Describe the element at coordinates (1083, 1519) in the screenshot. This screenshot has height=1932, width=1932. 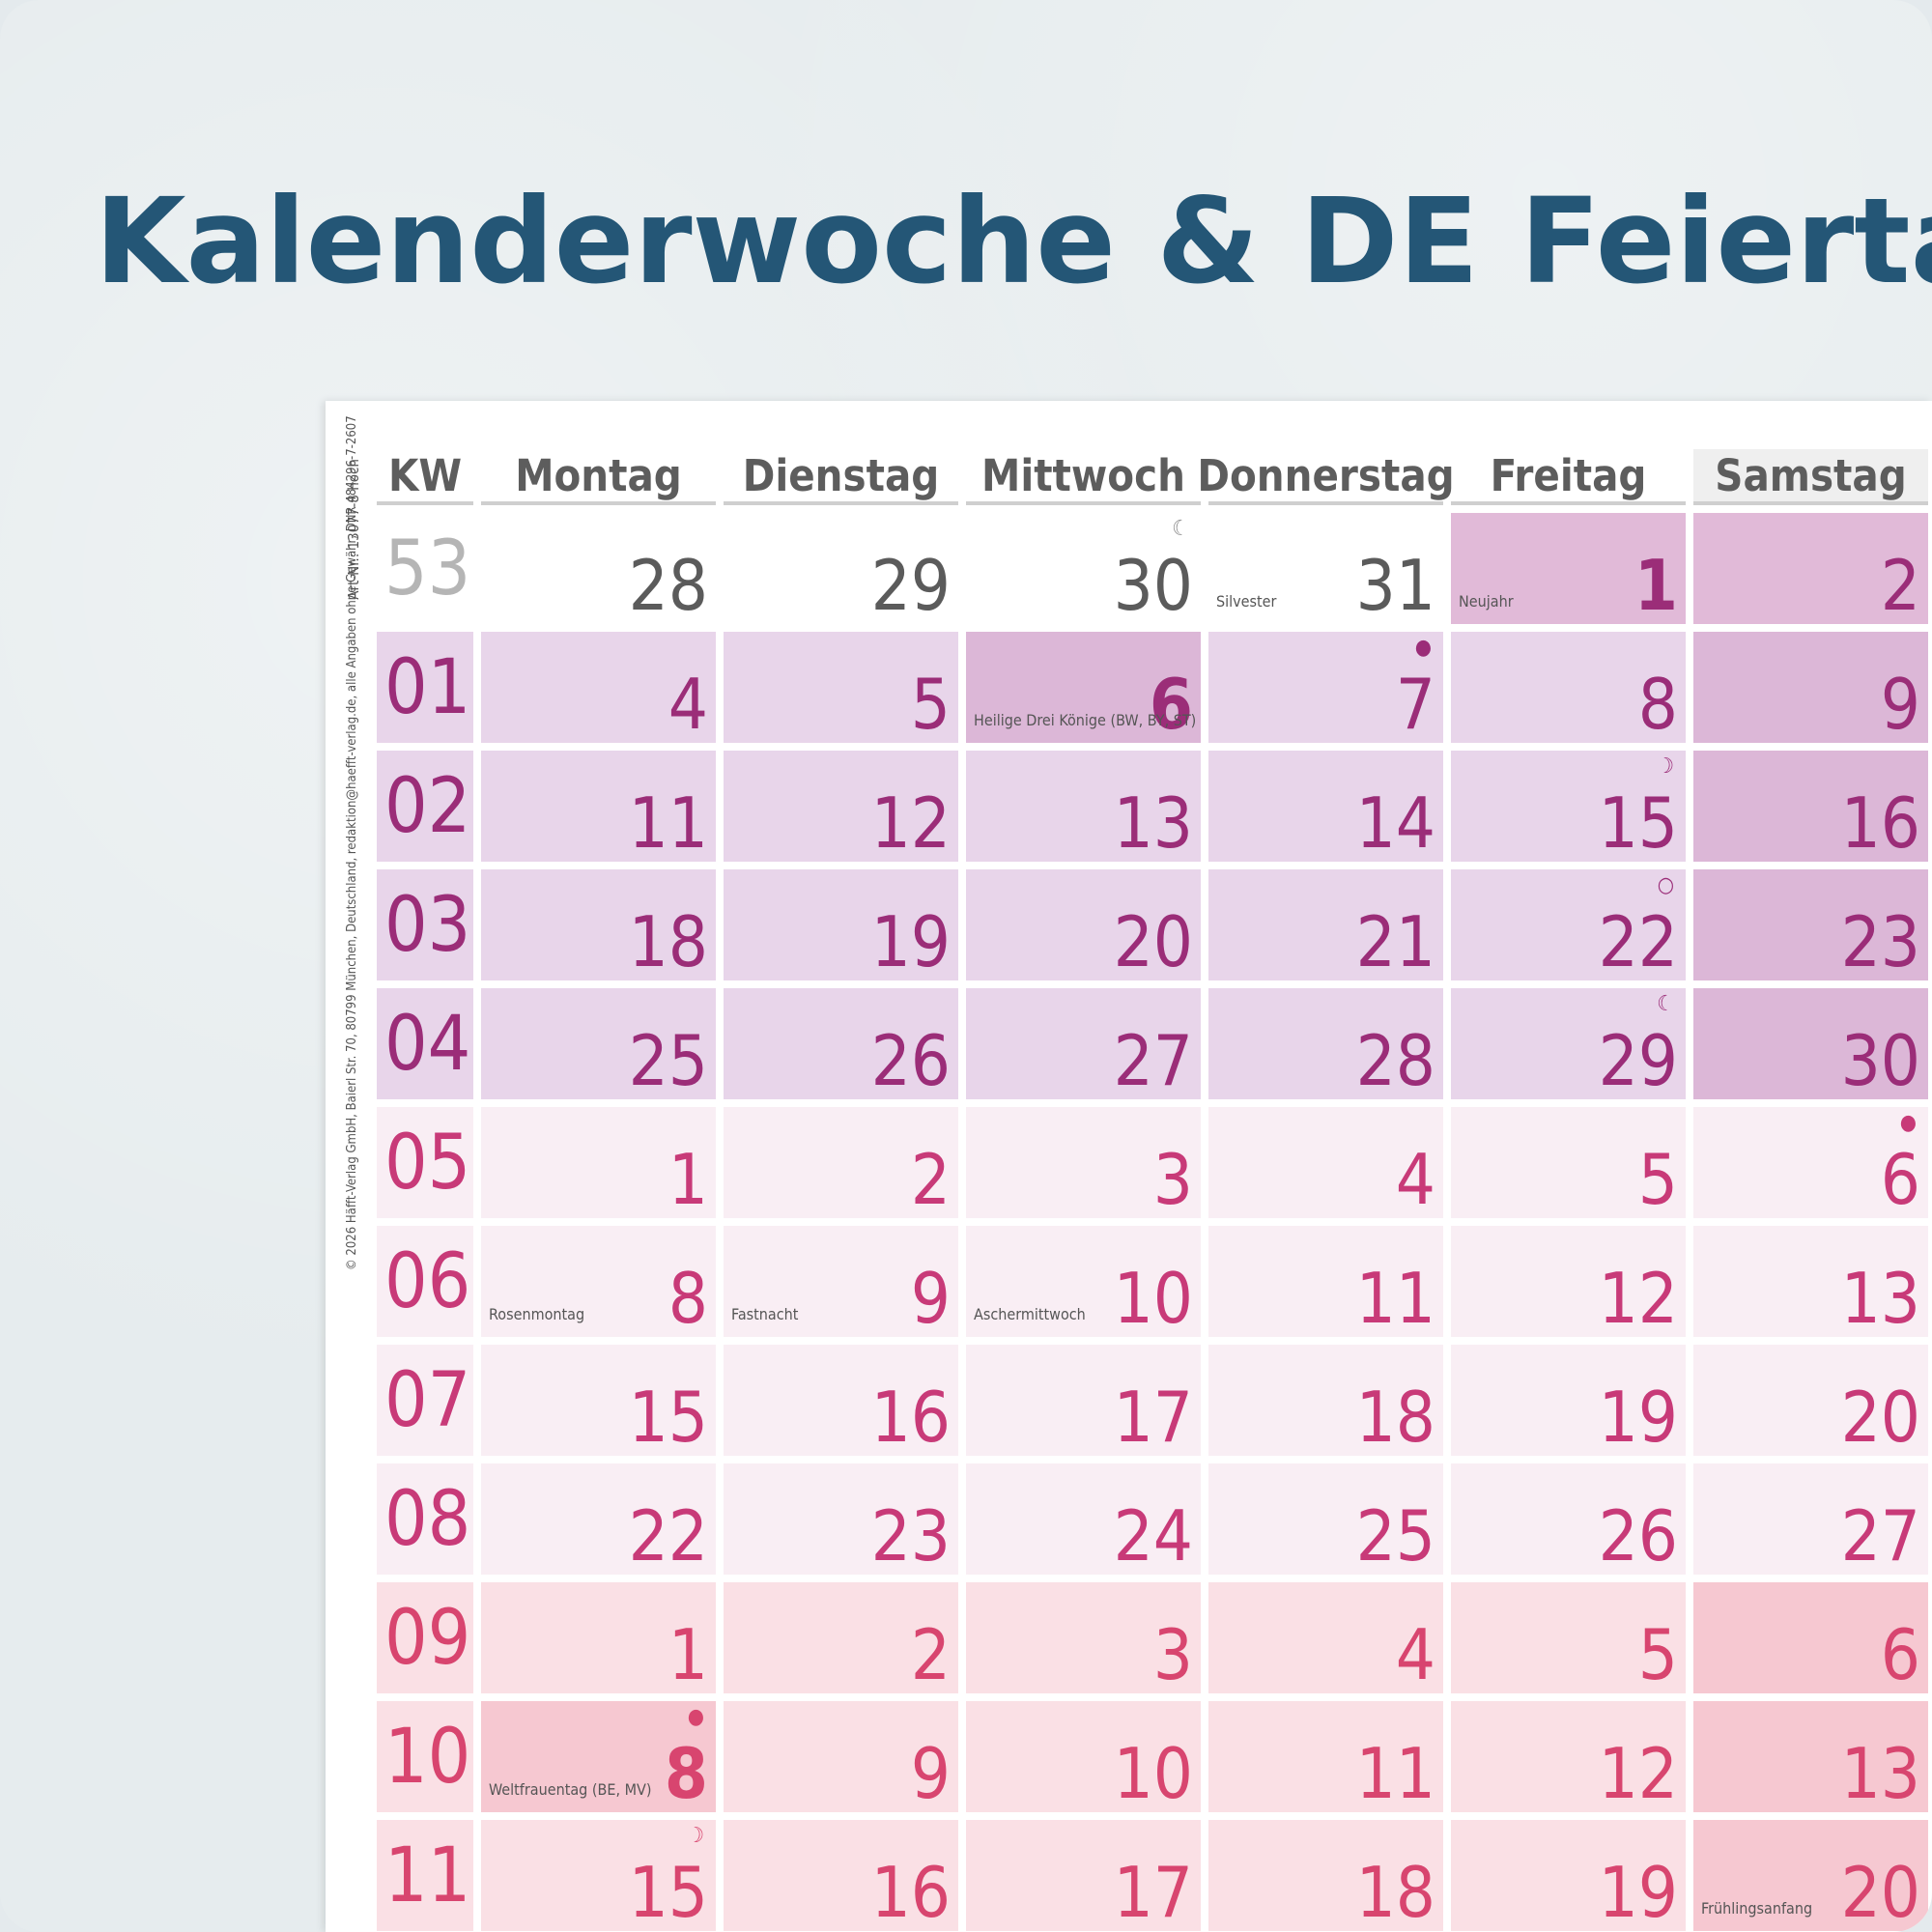
I see `day-cell: 24` at that location.